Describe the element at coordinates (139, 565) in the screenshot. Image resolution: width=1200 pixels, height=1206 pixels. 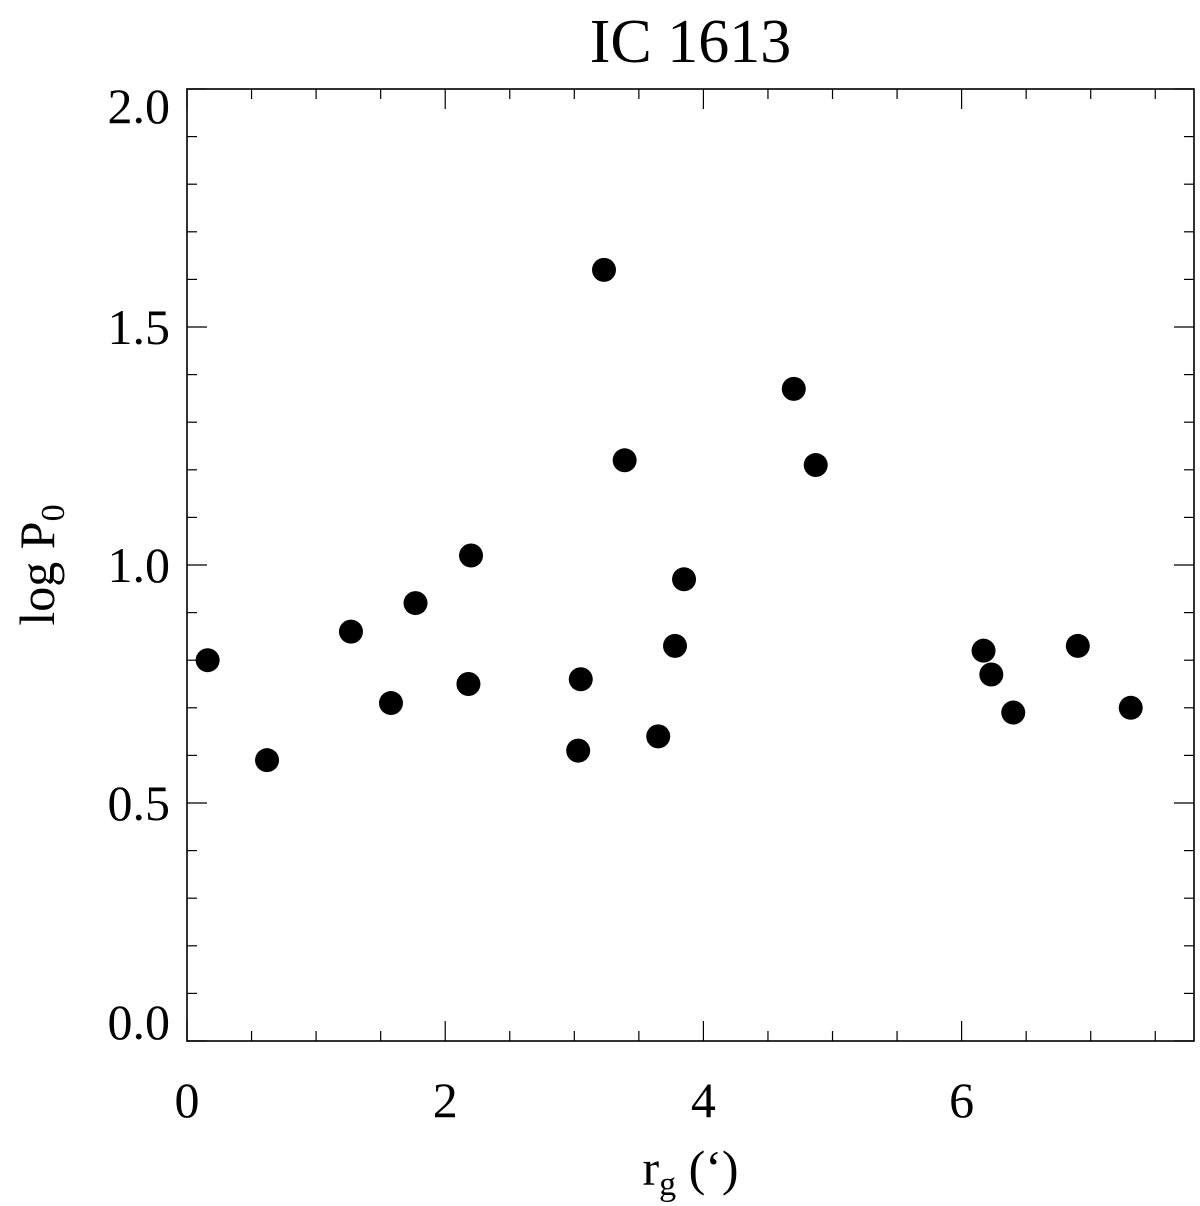
I see `y-tick-label: 1.0` at that location.